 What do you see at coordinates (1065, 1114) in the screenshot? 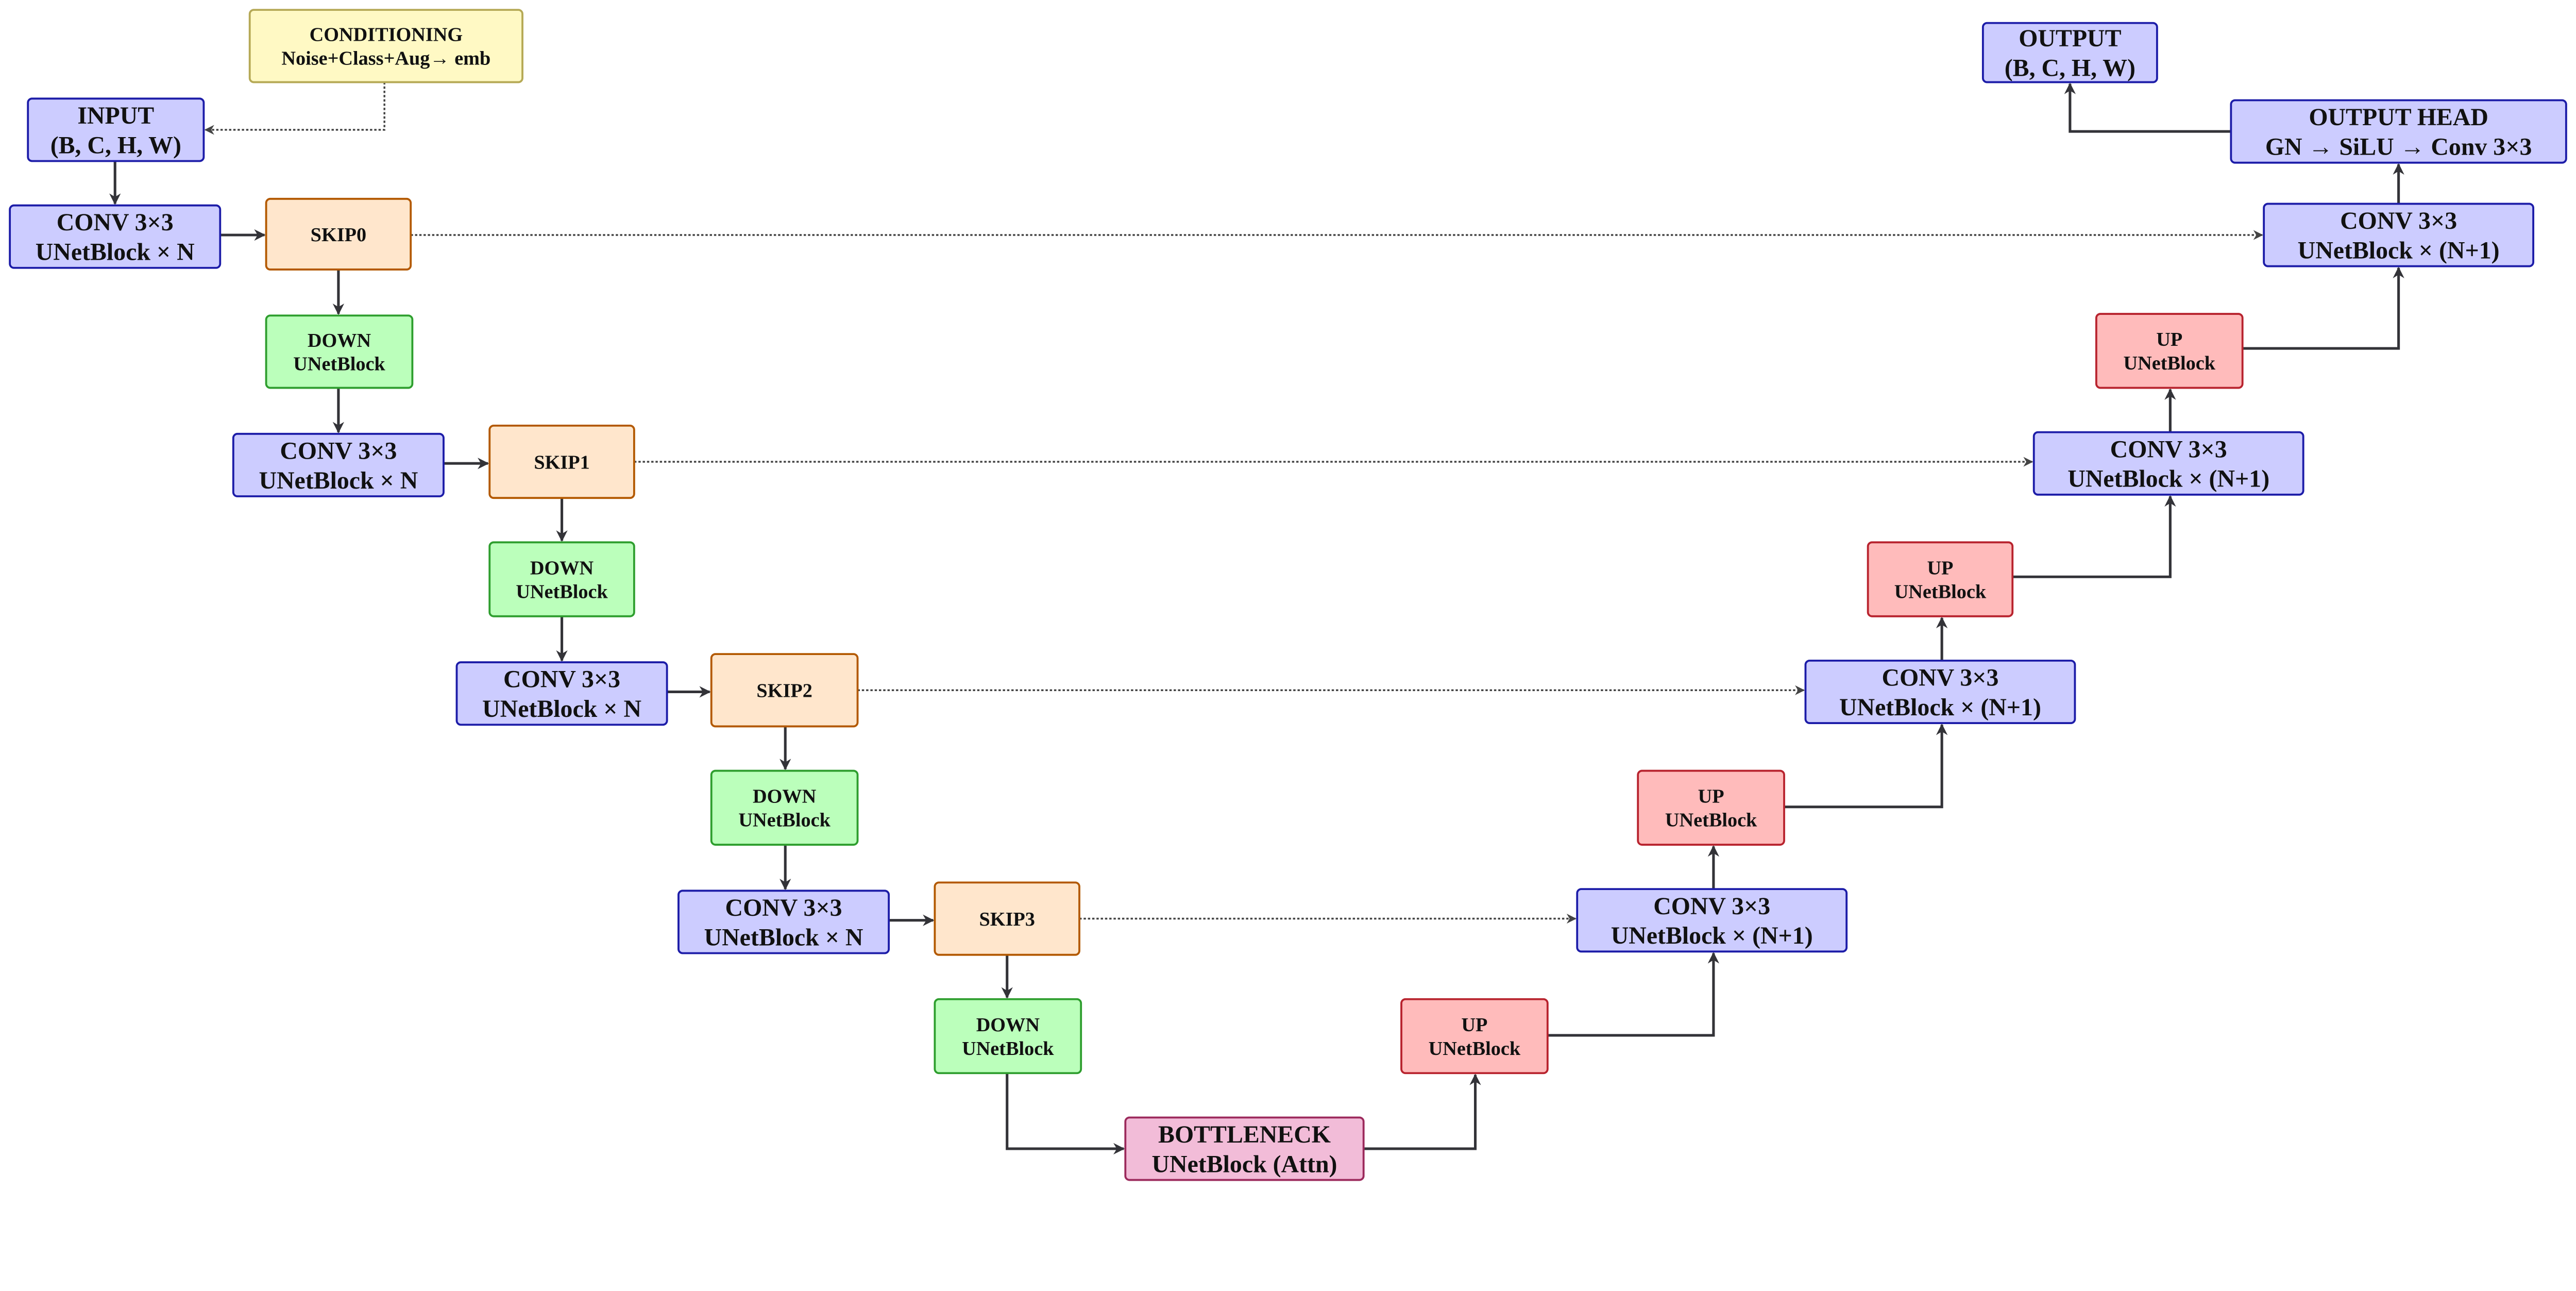
I see `edge-down3-to-bottleneck` at bounding box center [1065, 1114].